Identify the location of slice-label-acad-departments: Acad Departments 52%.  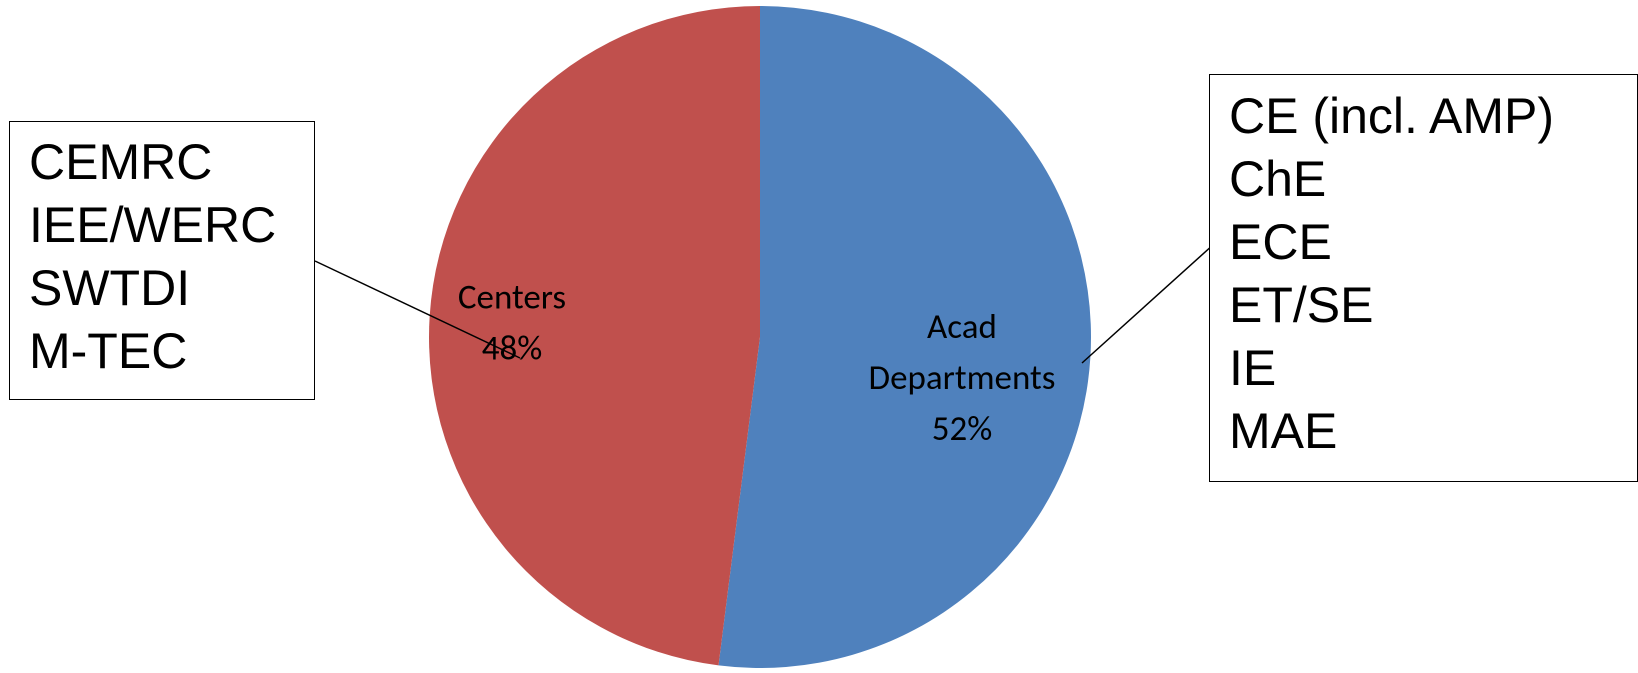
(962, 378).